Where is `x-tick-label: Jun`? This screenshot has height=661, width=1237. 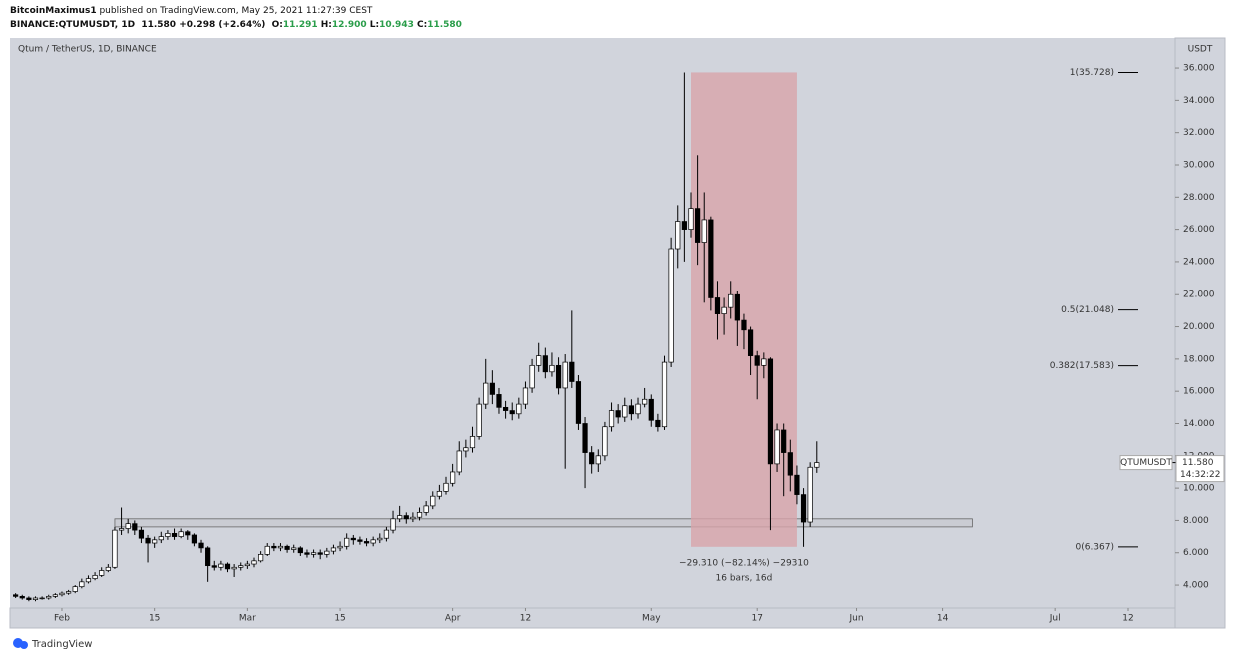
x-tick-label: Jun is located at coordinates (855, 619).